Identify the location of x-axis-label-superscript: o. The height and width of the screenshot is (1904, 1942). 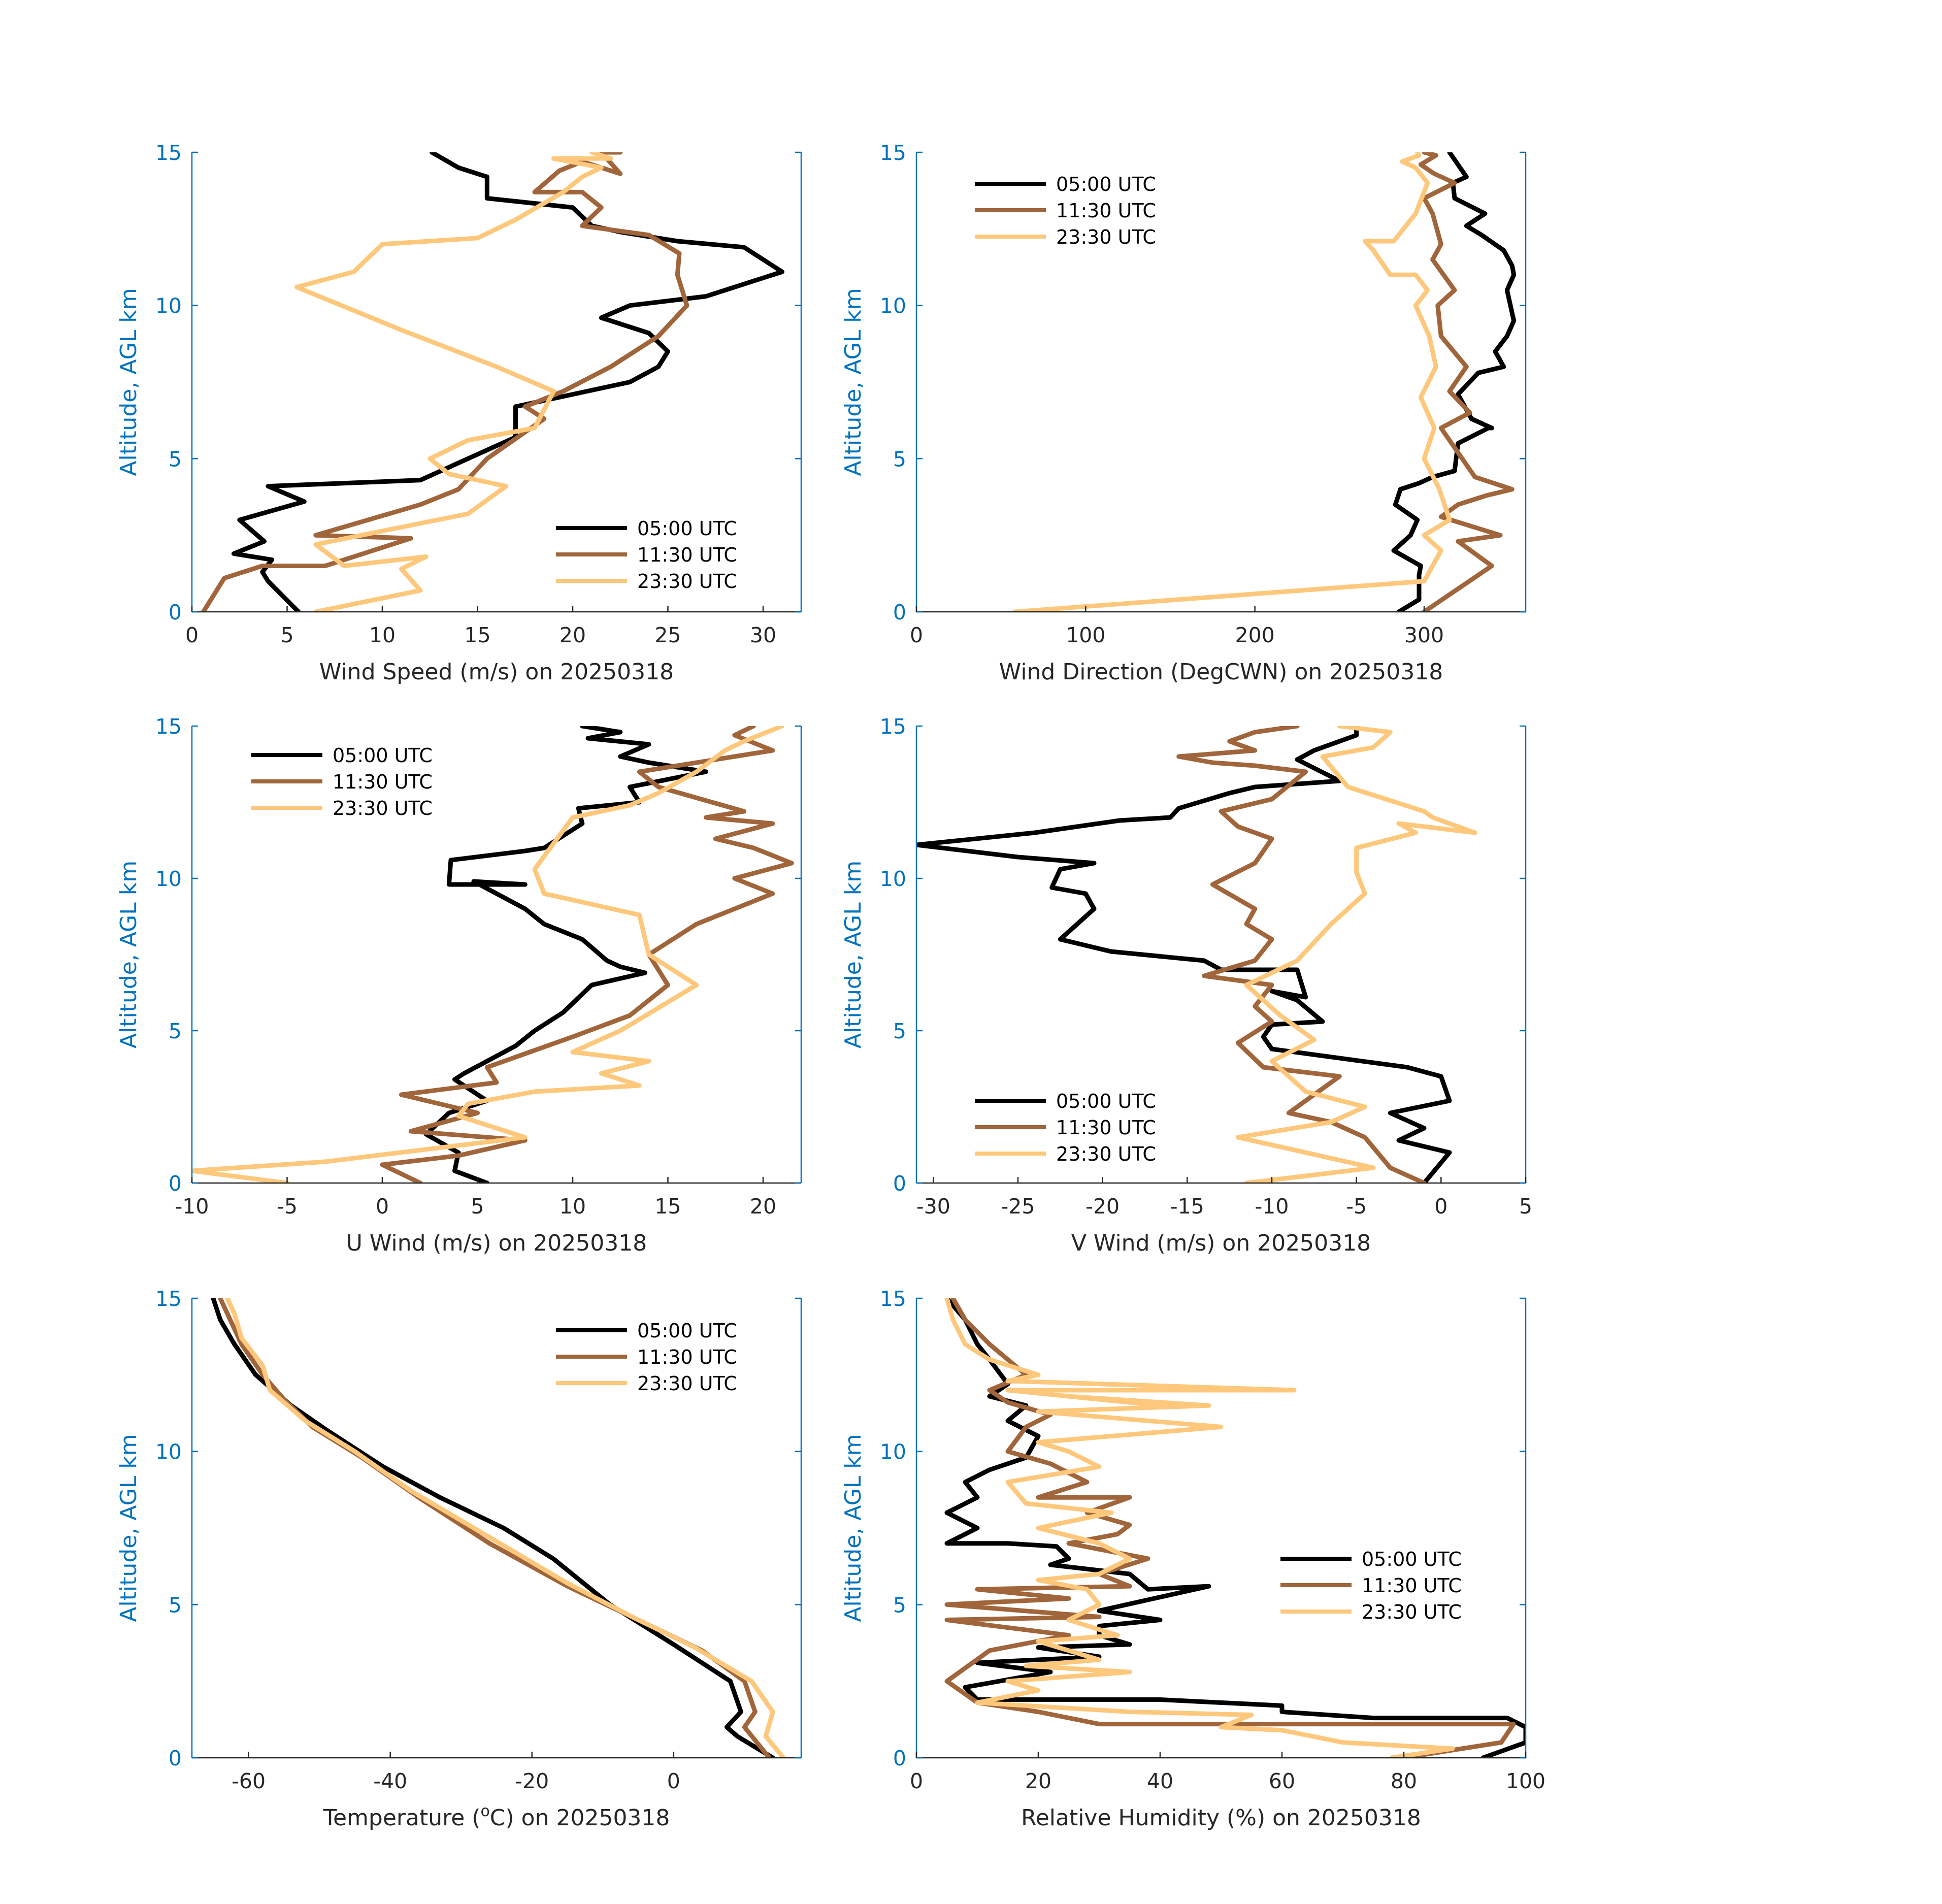
(484, 1811).